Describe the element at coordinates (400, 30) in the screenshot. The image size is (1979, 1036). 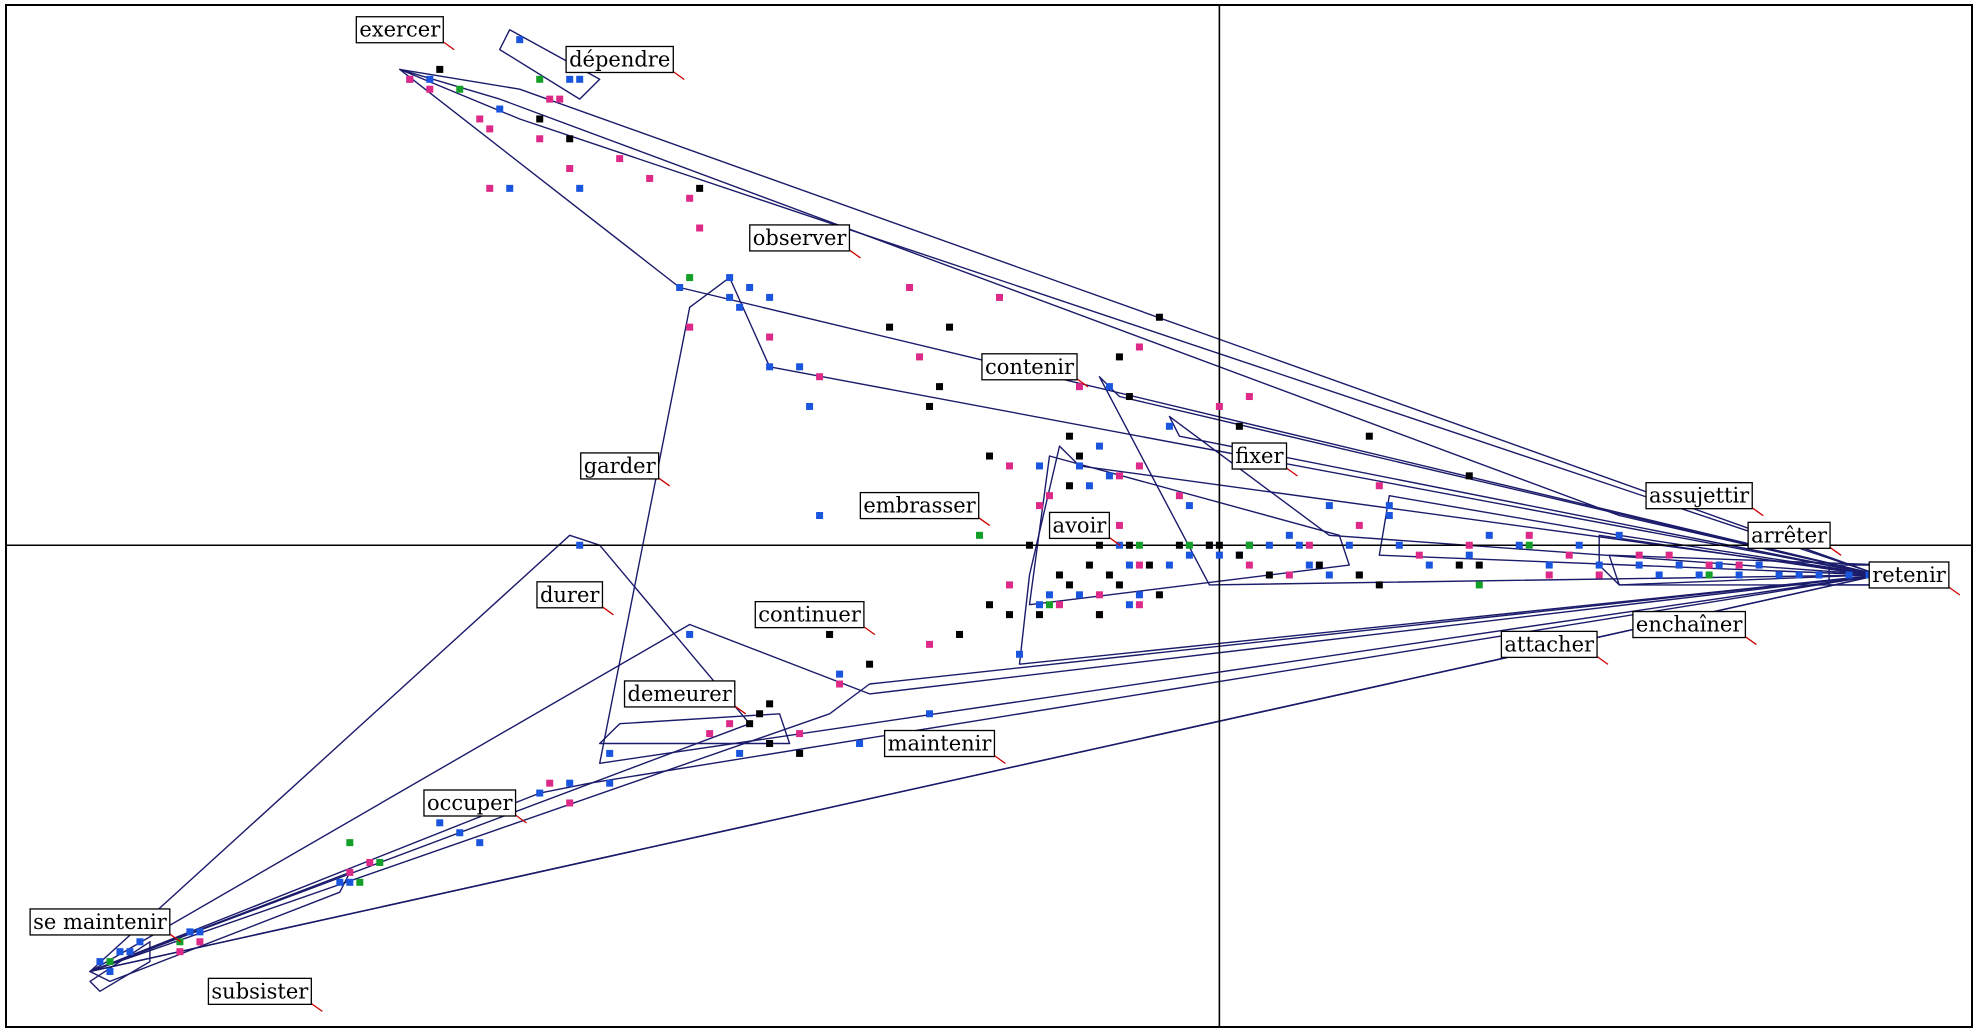
I see `label-exercer-text: exercer` at that location.